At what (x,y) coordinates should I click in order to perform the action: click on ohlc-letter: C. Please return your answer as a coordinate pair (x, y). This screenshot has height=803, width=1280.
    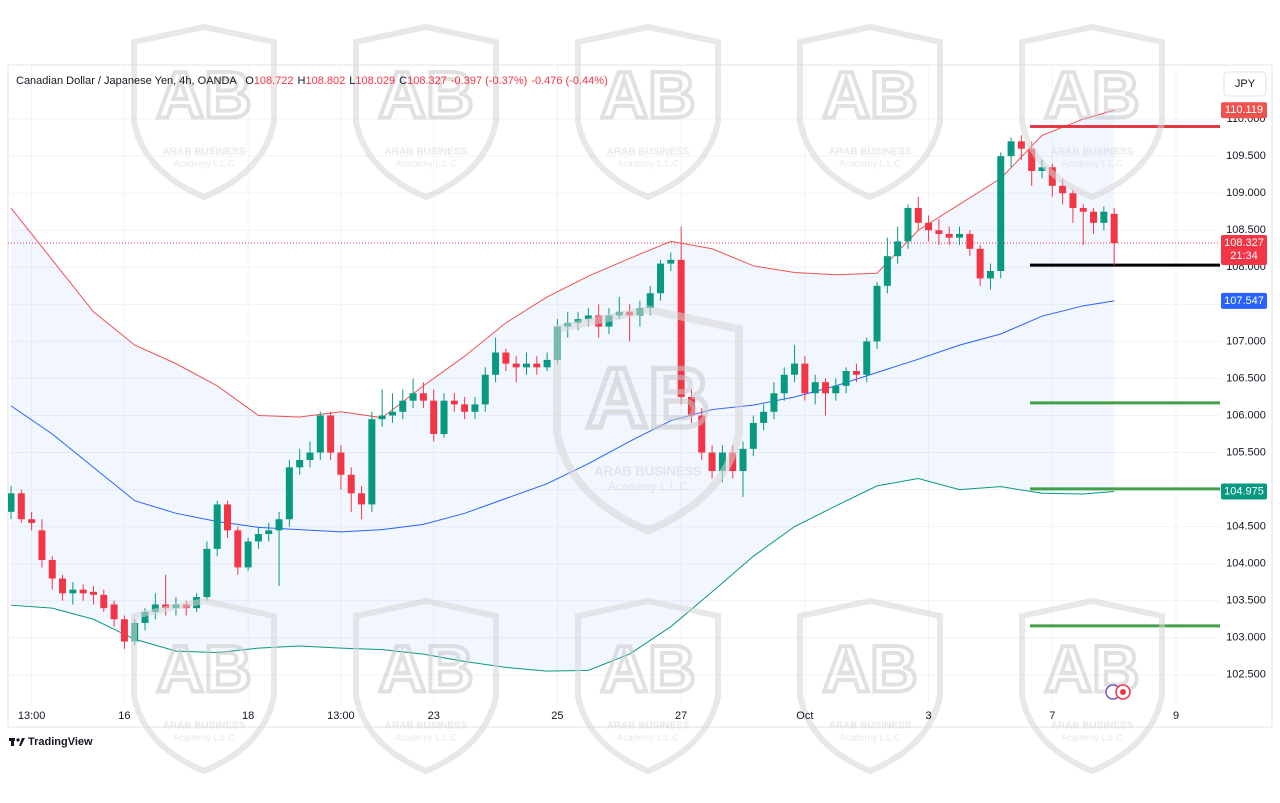
    Looking at the image, I should click on (403, 81).